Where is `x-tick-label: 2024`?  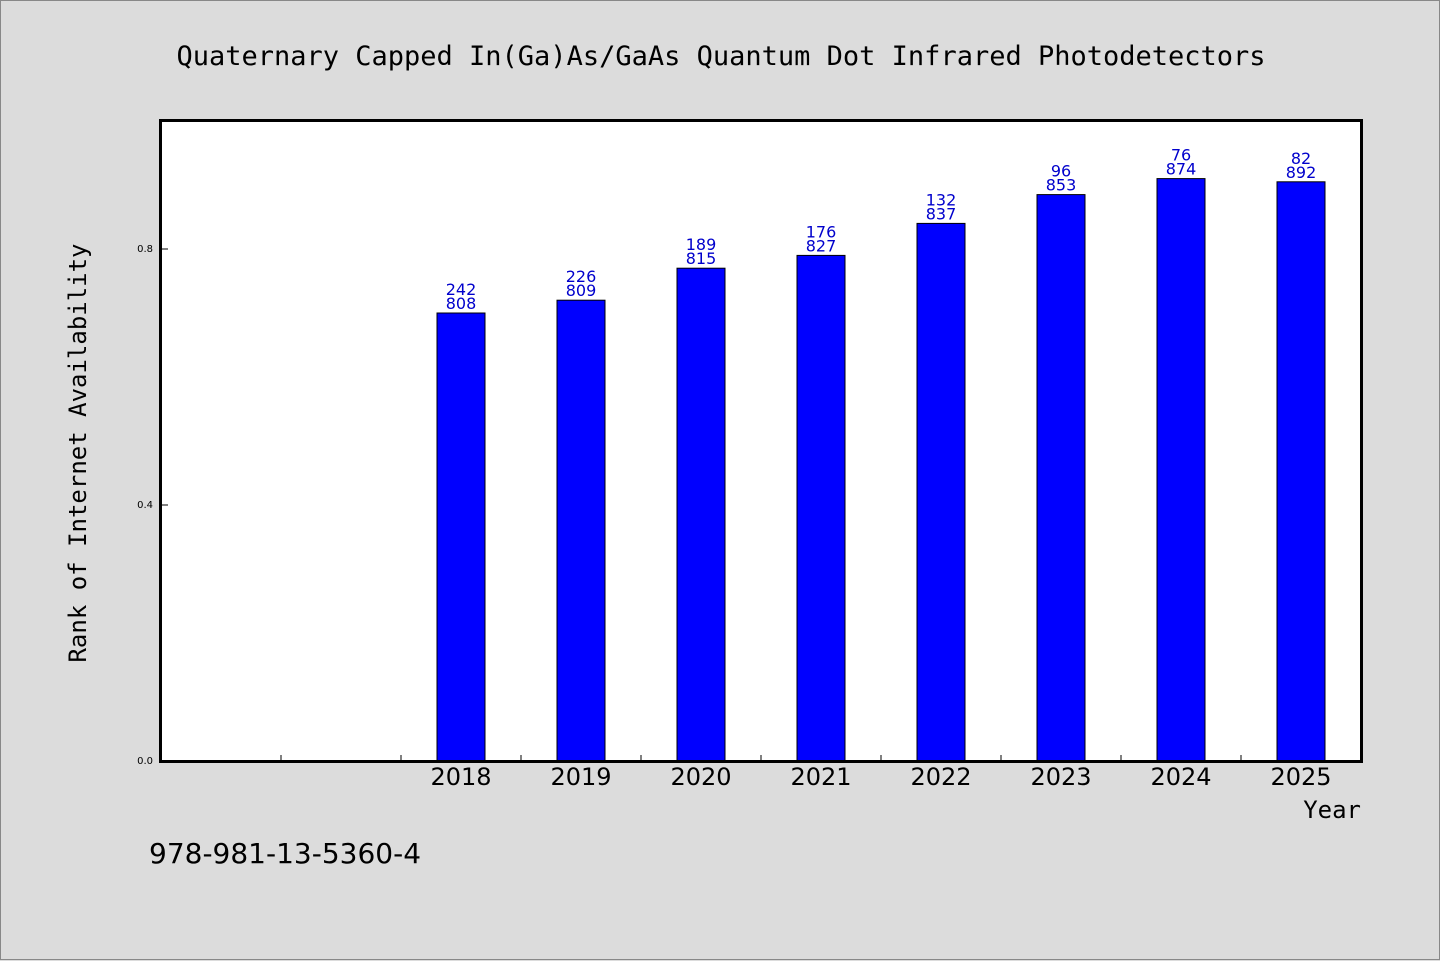
x-tick-label: 2024 is located at coordinates (1180, 777).